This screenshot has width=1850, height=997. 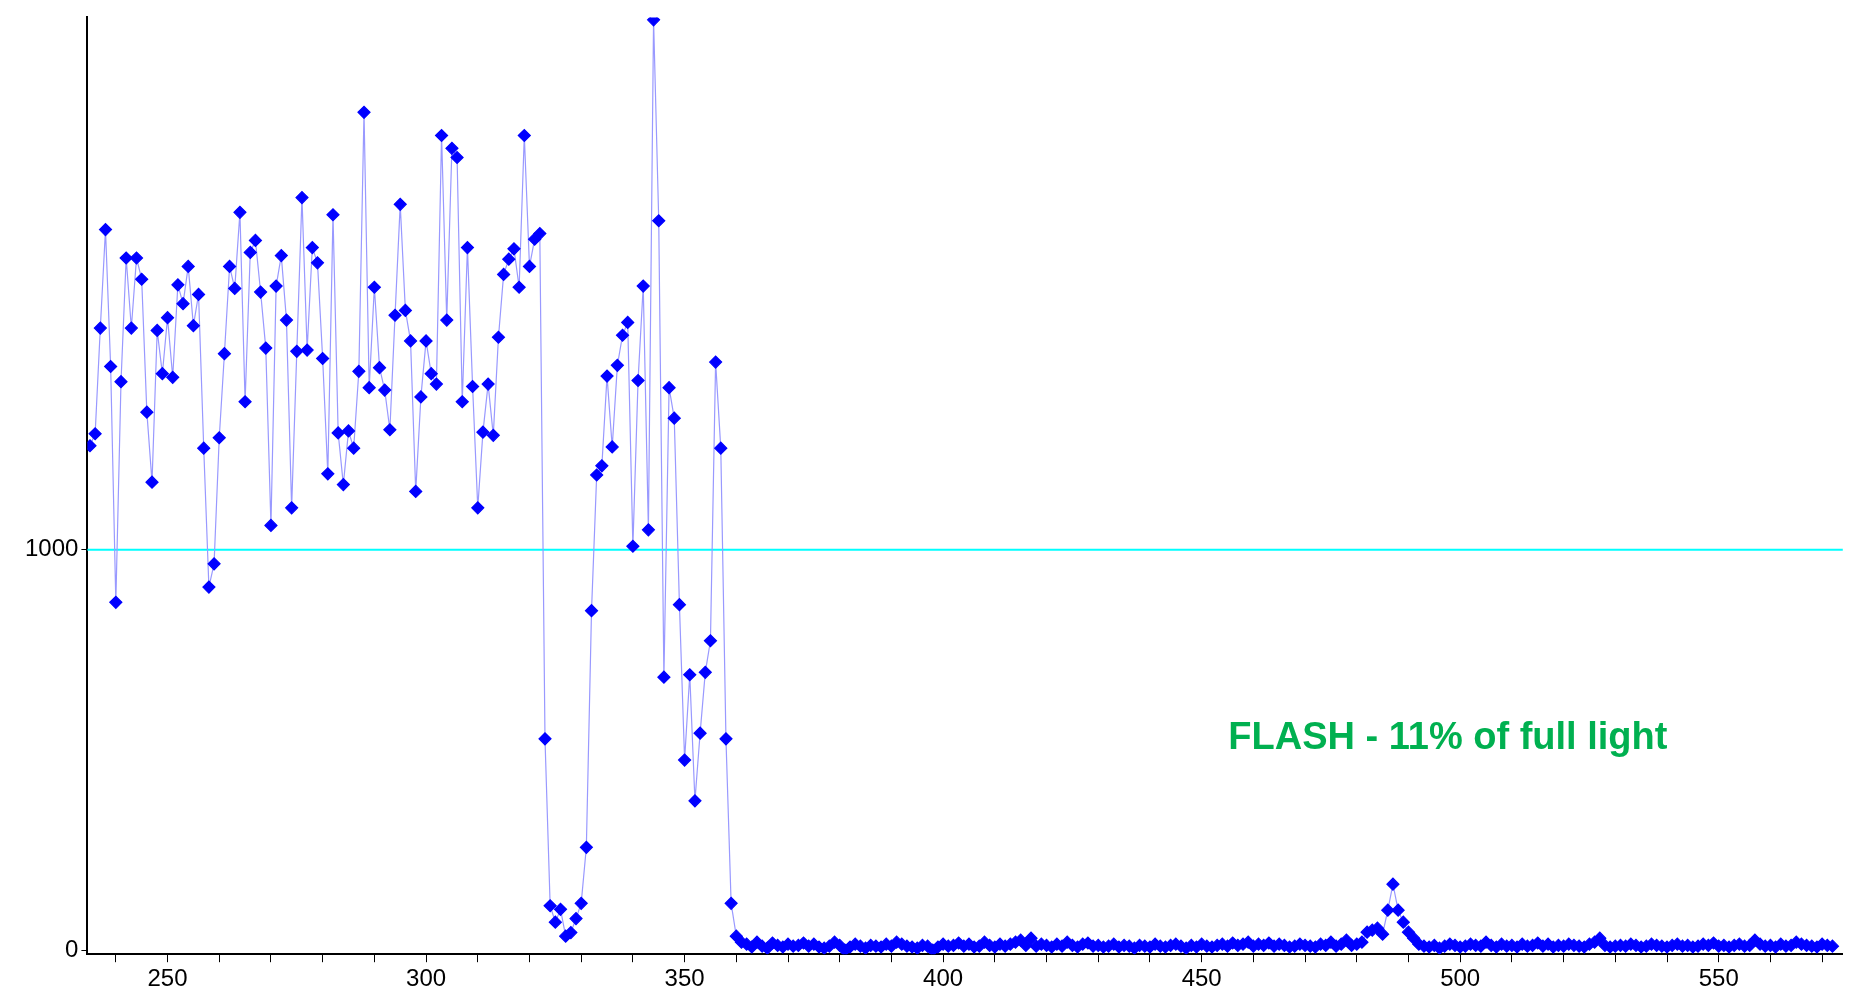 I want to click on x-tick-label: 250, so click(x=167, y=978).